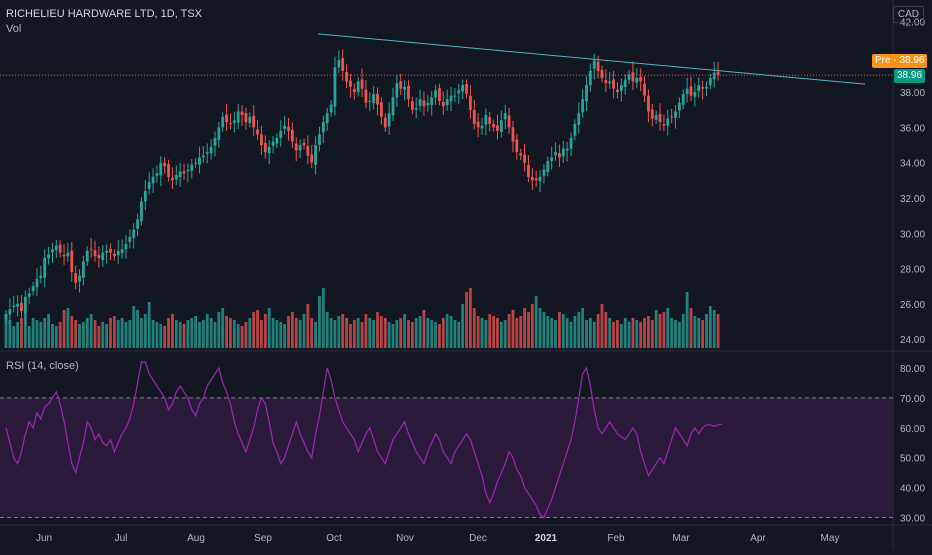 This screenshot has height=555, width=932. Describe the element at coordinates (912, 399) in the screenshot. I see `rsi-tick-label: 70.00` at that location.